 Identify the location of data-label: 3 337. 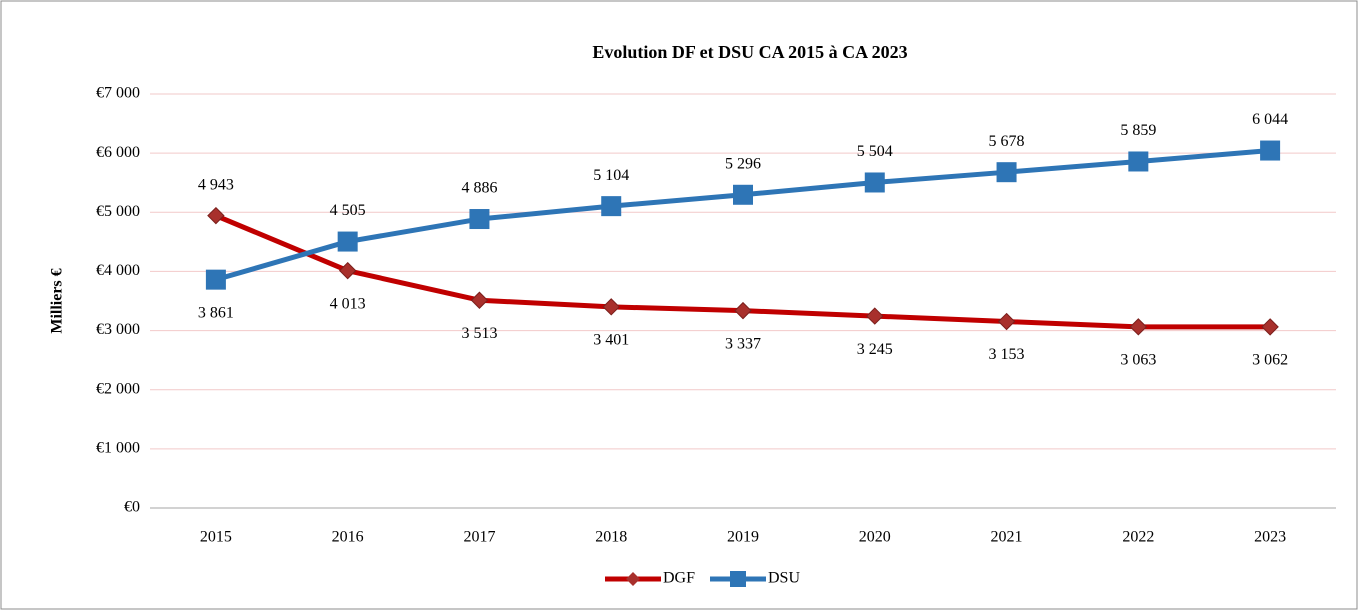
(743, 343).